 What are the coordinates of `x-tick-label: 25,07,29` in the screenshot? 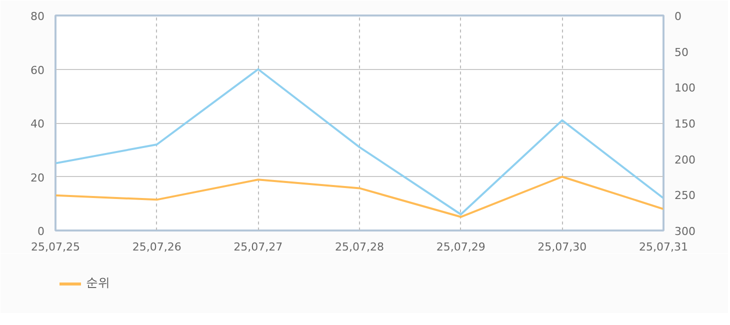 It's located at (461, 247).